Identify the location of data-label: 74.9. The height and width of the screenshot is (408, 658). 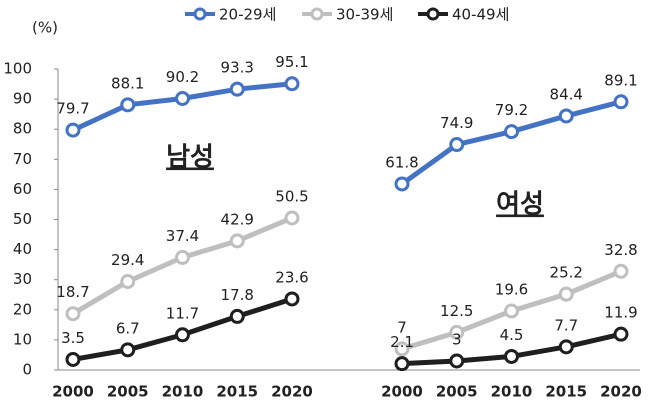
(456, 123).